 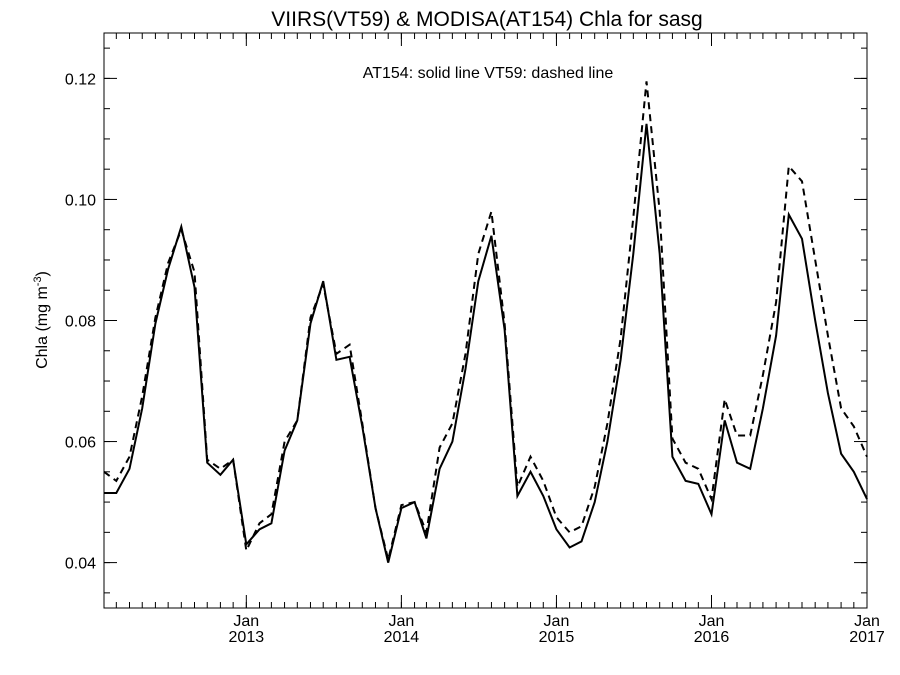 I want to click on y-tick-label: 0.06, so click(x=80, y=443).